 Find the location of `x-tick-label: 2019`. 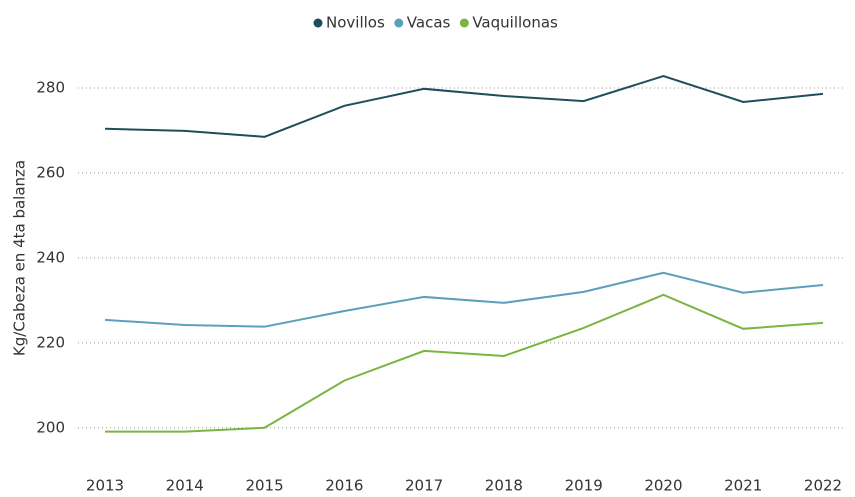

x-tick-label: 2019 is located at coordinates (584, 485).